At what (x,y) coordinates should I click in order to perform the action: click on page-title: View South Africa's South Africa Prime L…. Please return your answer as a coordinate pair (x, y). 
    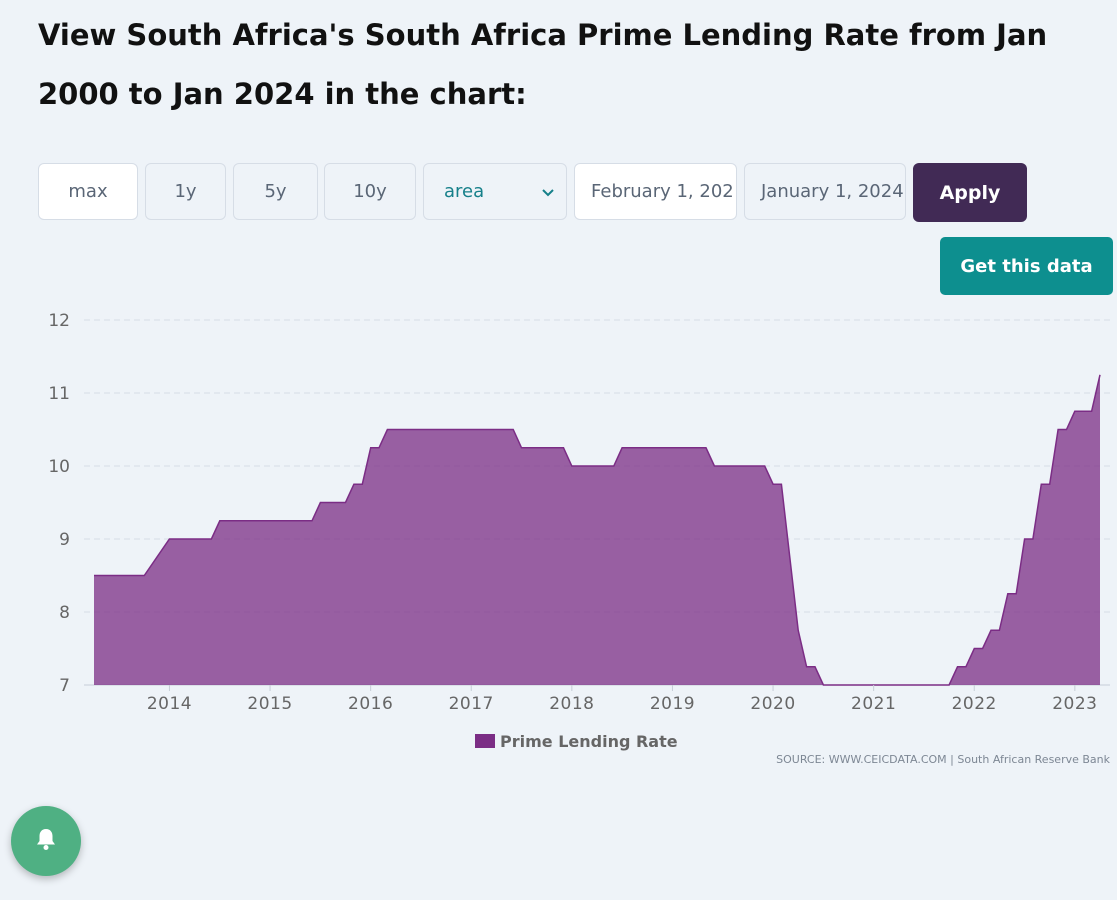
    Looking at the image, I should click on (543, 64).